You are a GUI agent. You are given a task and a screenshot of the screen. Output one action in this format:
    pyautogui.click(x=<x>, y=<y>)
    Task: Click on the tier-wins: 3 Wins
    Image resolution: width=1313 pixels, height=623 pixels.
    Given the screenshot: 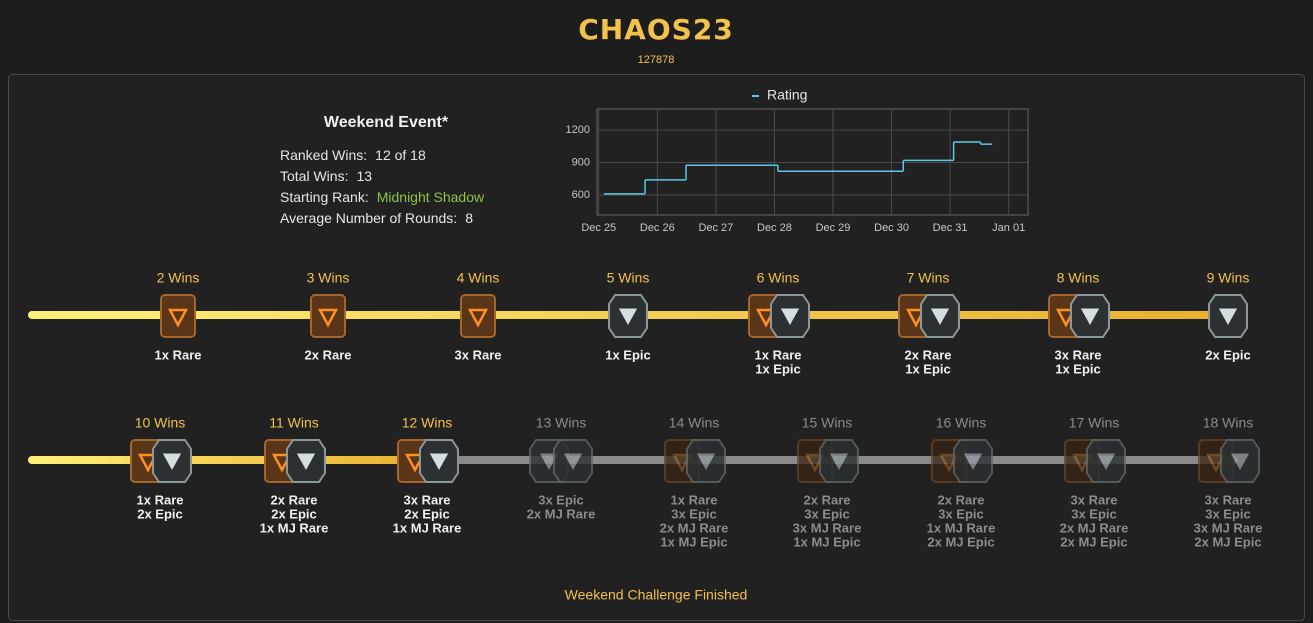 What is the action you would take?
    pyautogui.click(x=328, y=278)
    